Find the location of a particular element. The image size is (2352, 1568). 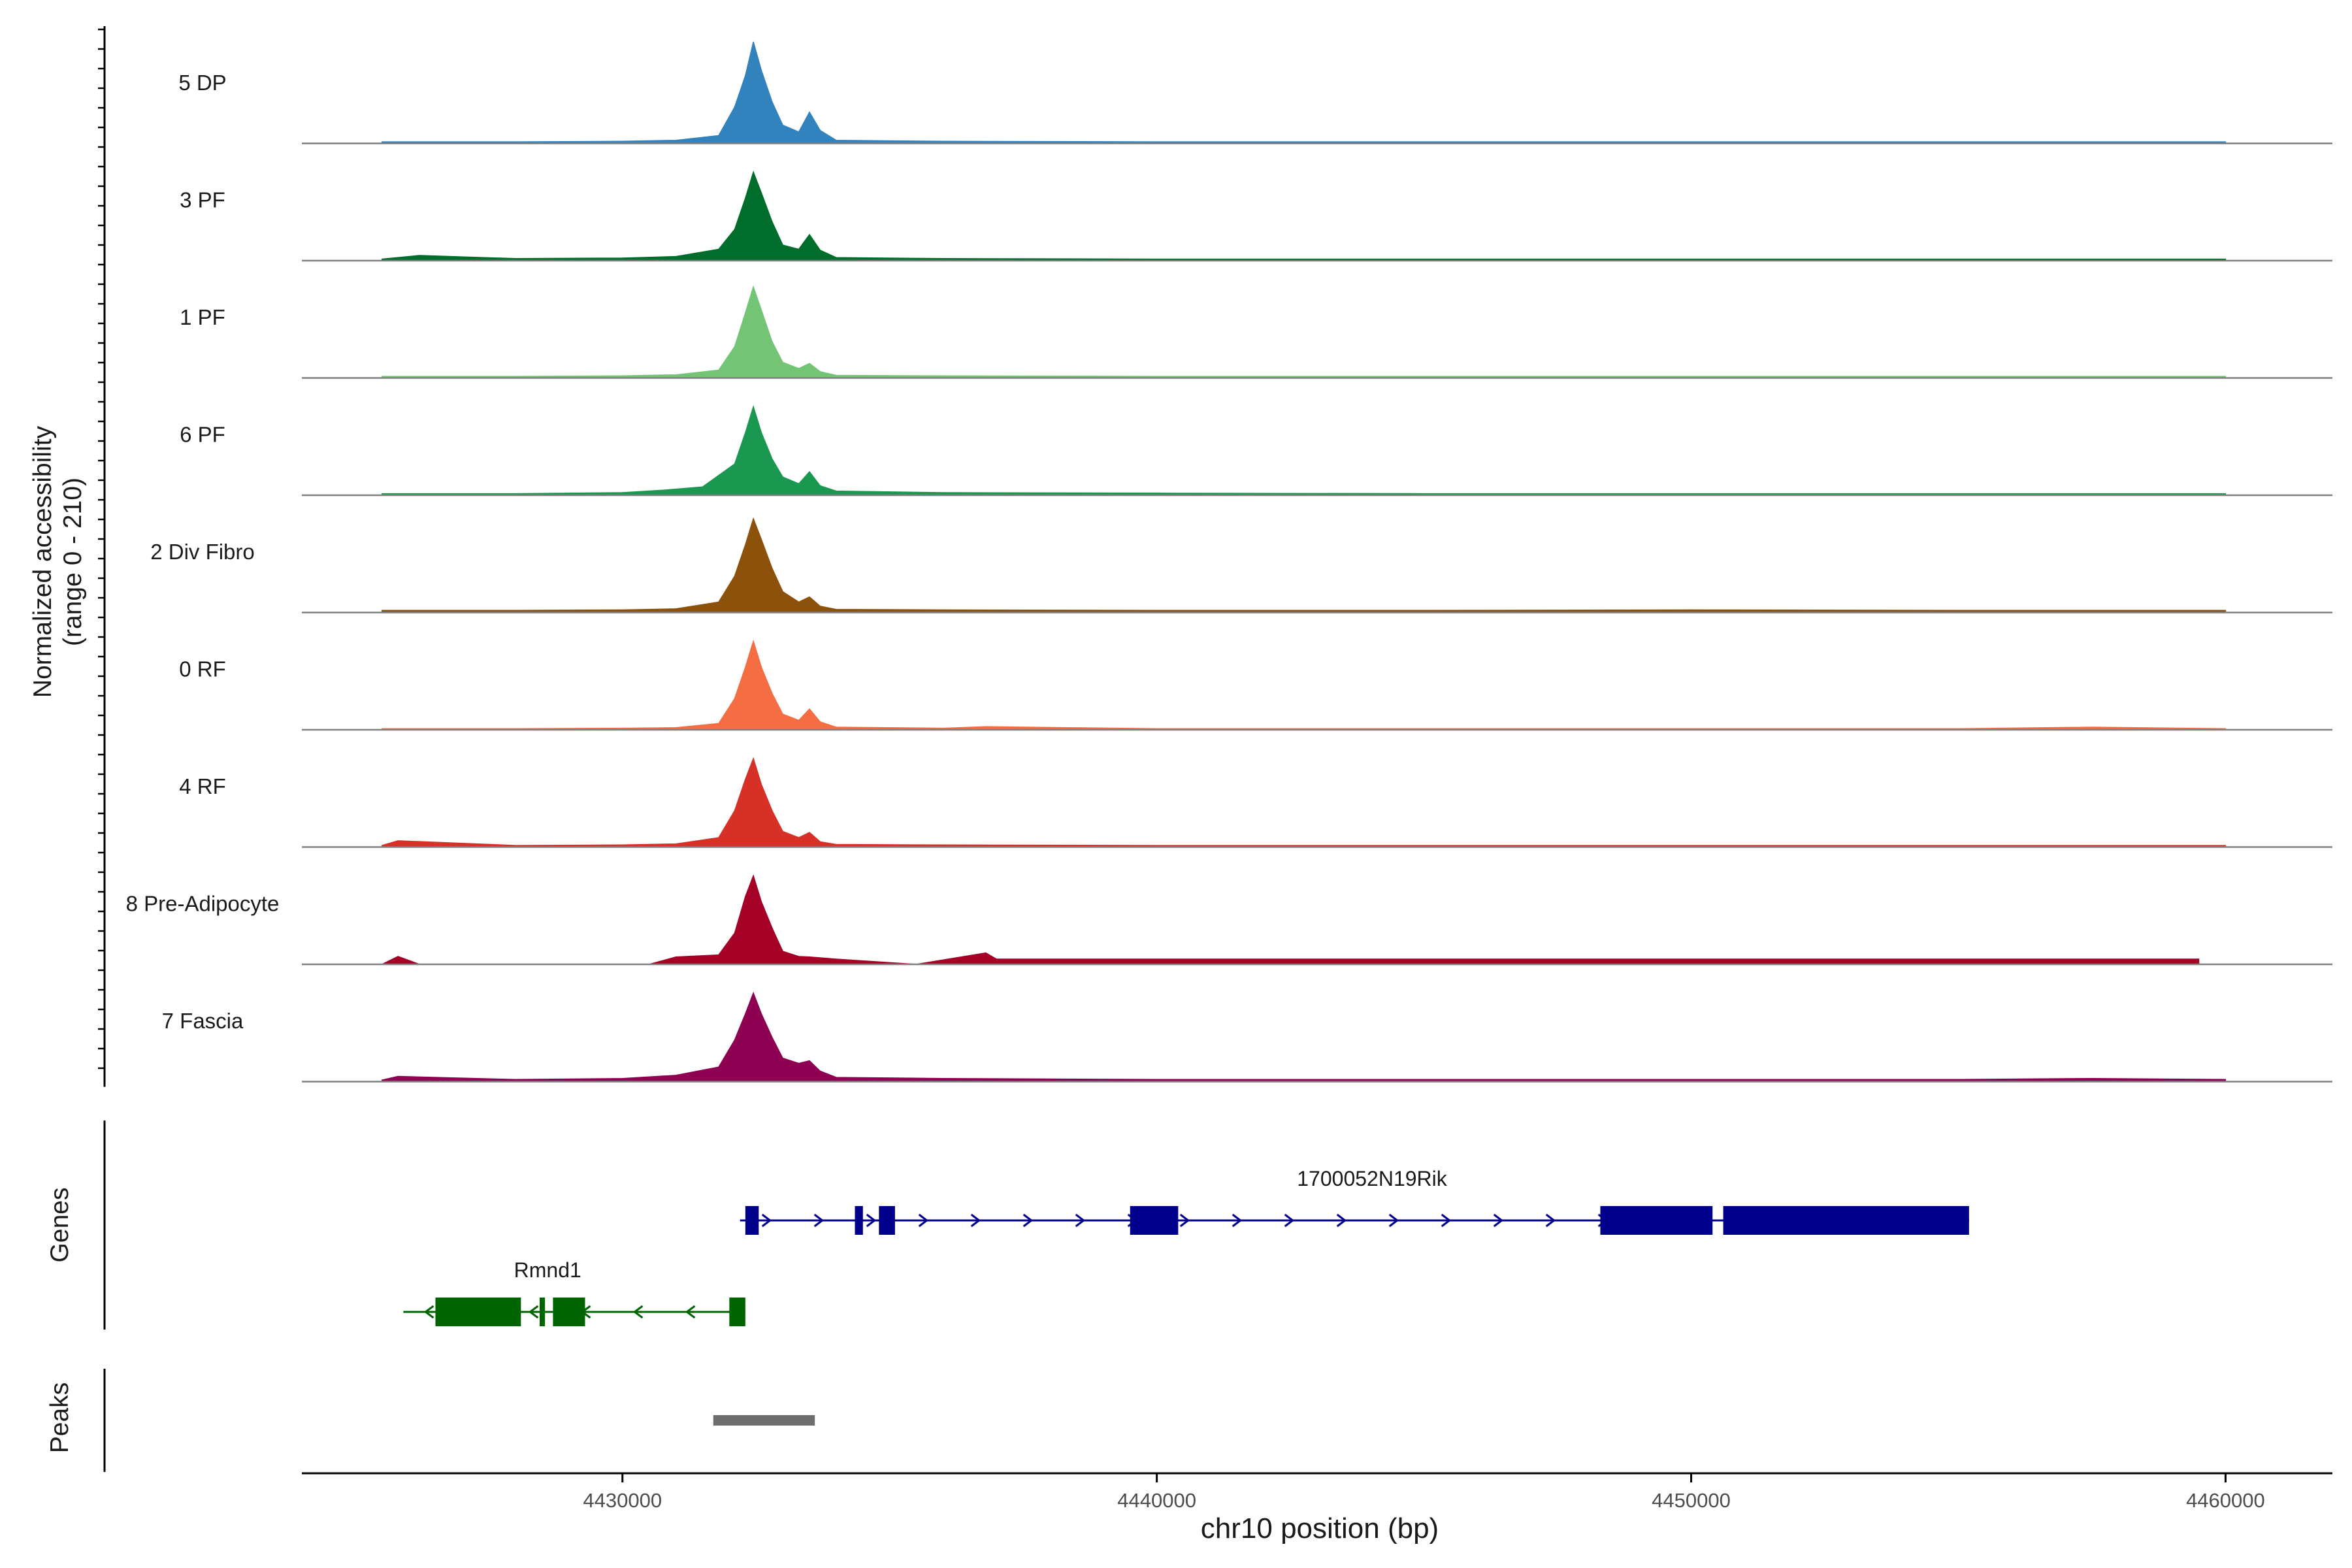

x-tick-label: 4460000 is located at coordinates (2225, 1500).